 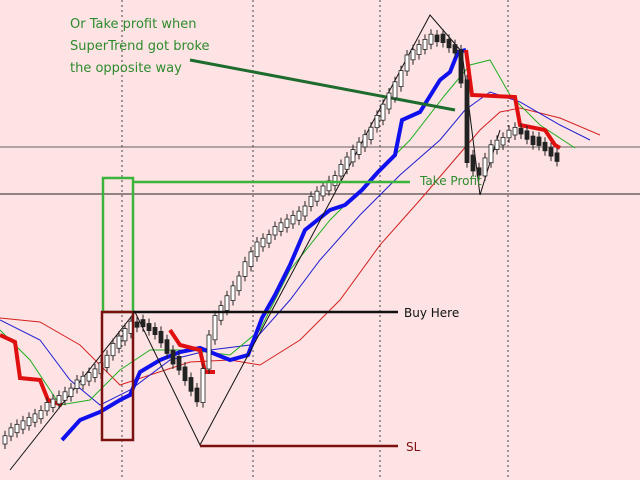 What do you see at coordinates (322, 85) in the screenshot?
I see `arrow-line` at bounding box center [322, 85].